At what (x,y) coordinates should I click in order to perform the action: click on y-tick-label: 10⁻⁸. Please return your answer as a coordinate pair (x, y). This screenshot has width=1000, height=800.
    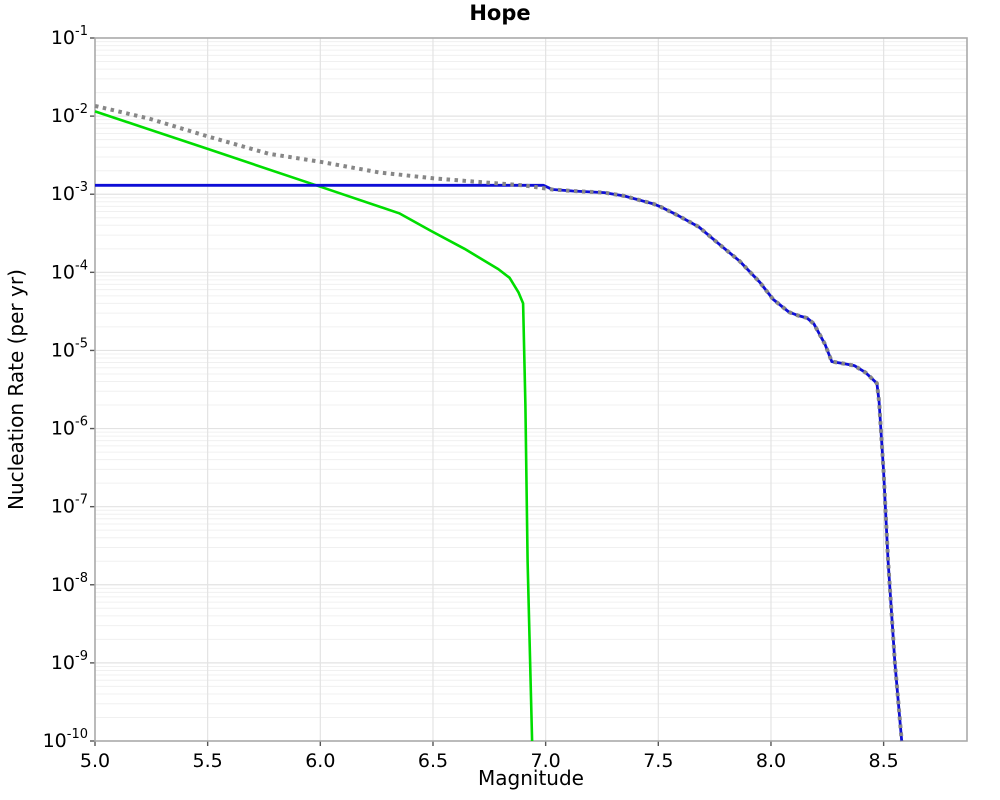
    Looking at the image, I should click on (69, 583).